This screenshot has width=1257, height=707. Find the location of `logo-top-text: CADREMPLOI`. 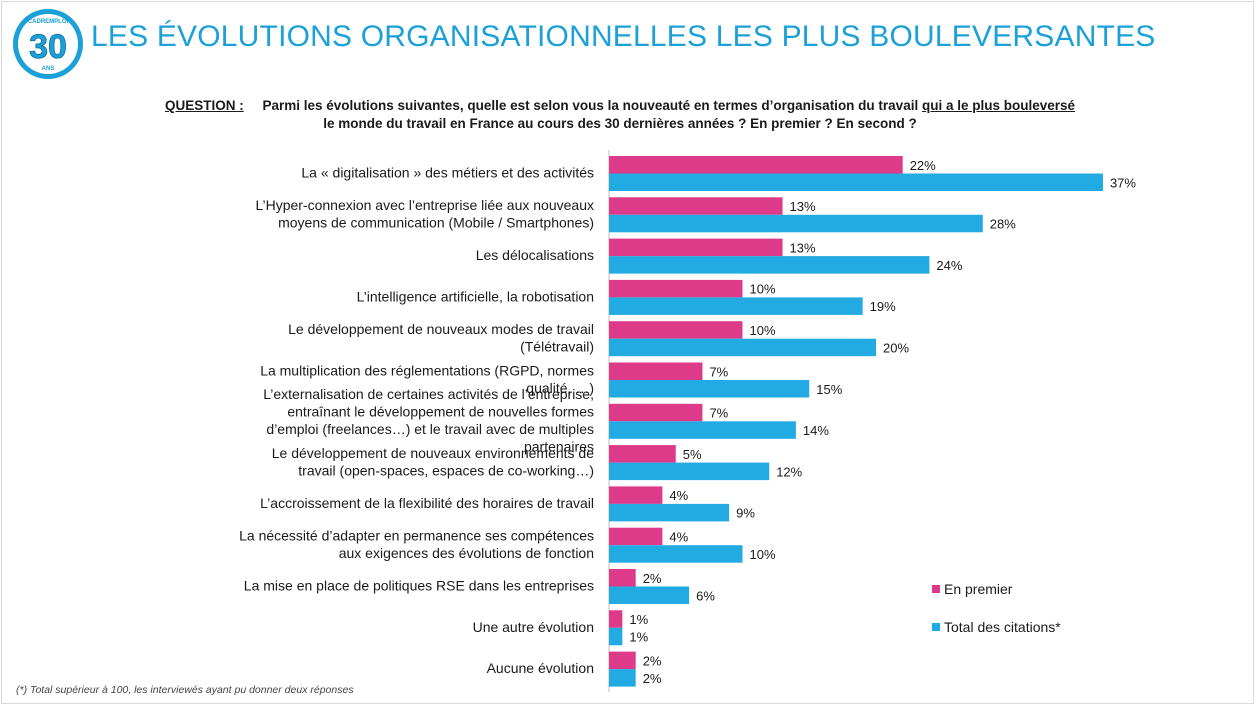

logo-top-text: CADREMPLOI is located at coordinates (48, 22).